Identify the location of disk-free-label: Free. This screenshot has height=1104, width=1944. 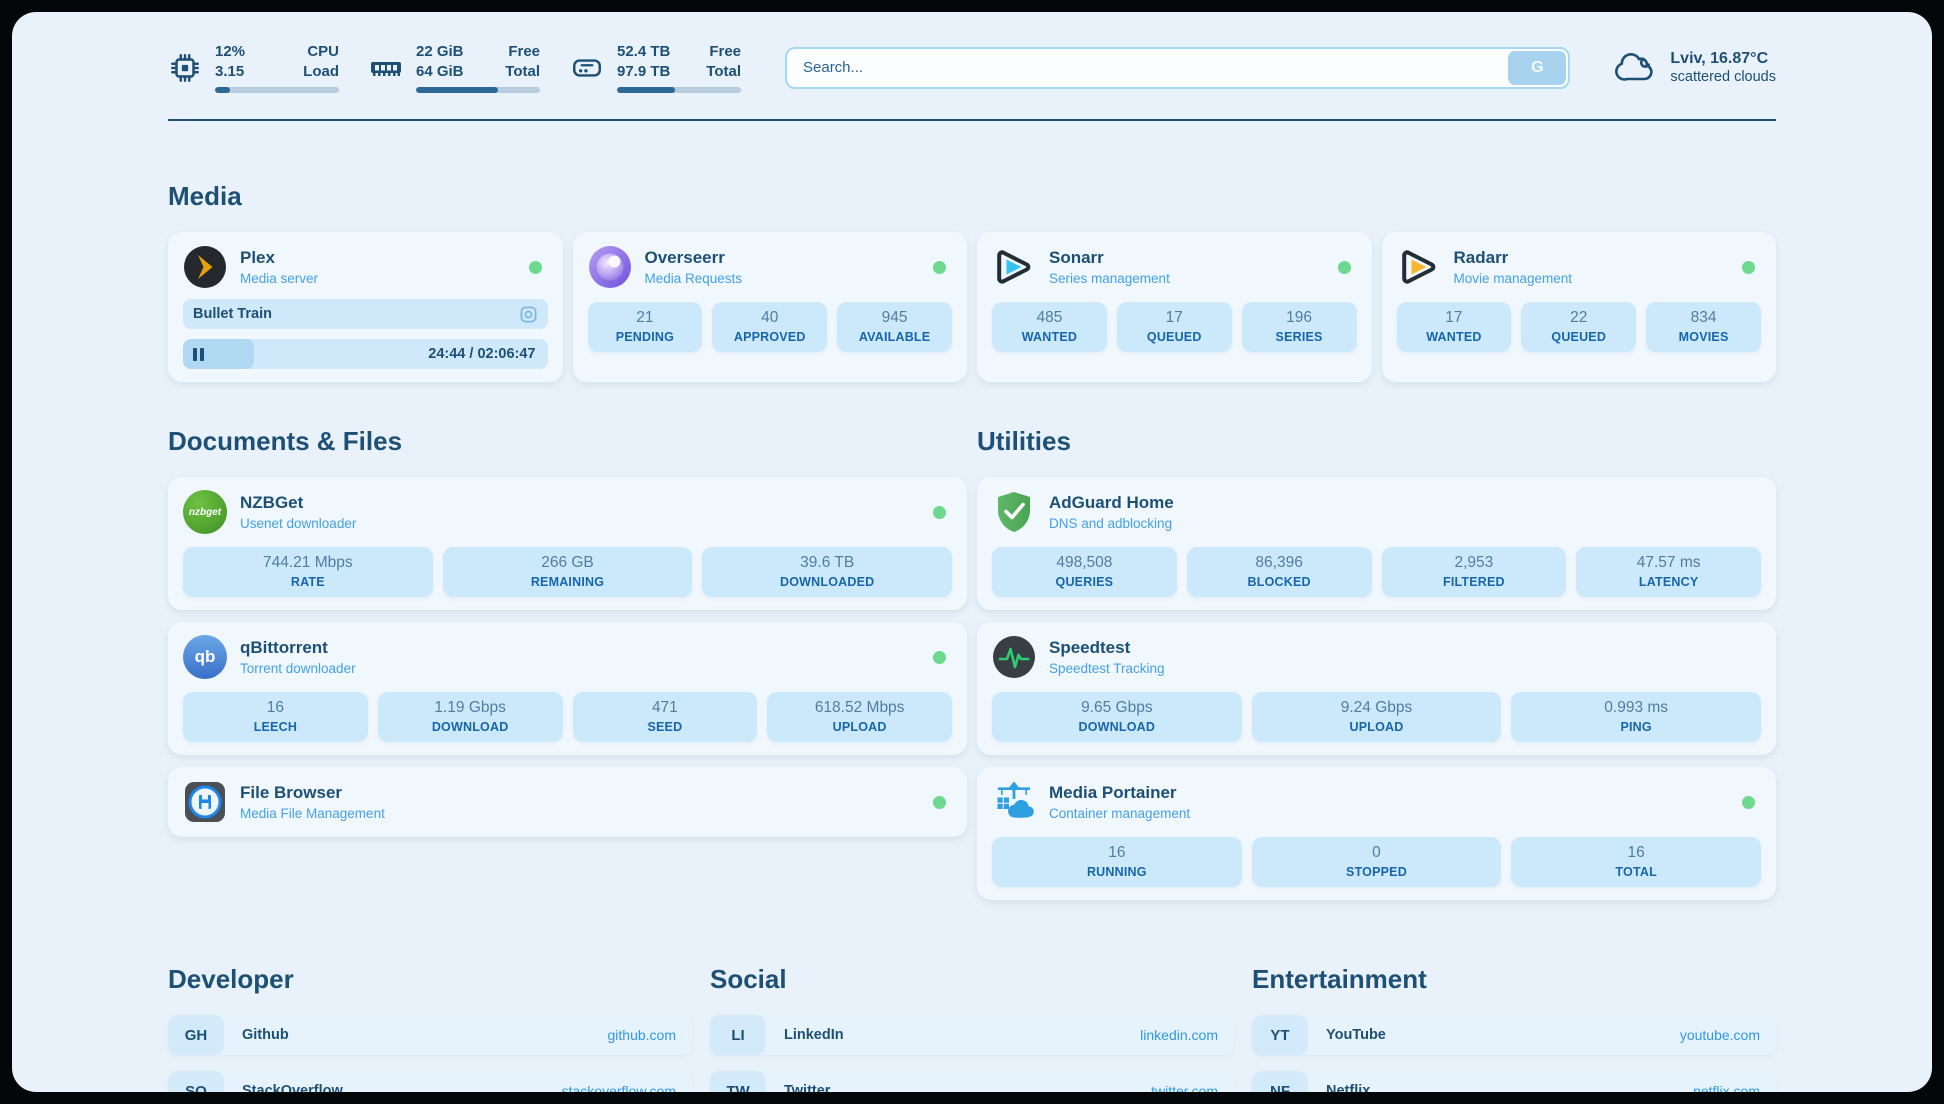
(725, 51).